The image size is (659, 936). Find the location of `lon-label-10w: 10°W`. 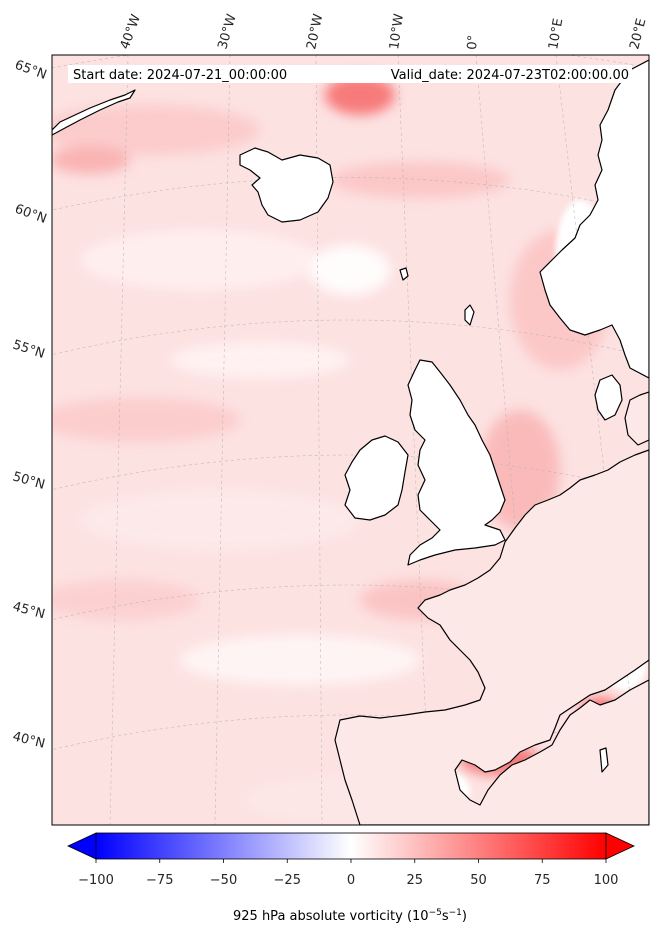

lon-label-10w: 10°W is located at coordinates (397, 32).